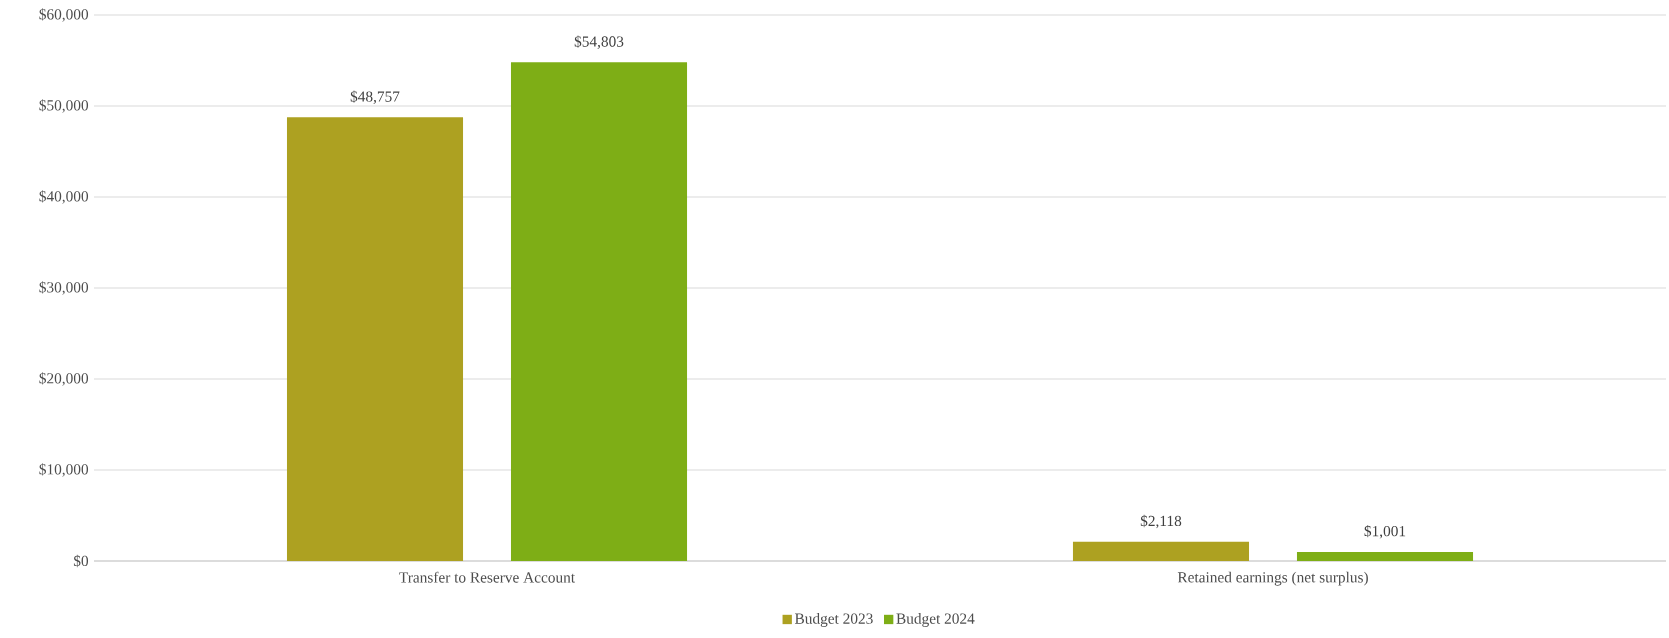  Describe the element at coordinates (64, 379) in the screenshot. I see `y-tick-label: $20,000` at that location.